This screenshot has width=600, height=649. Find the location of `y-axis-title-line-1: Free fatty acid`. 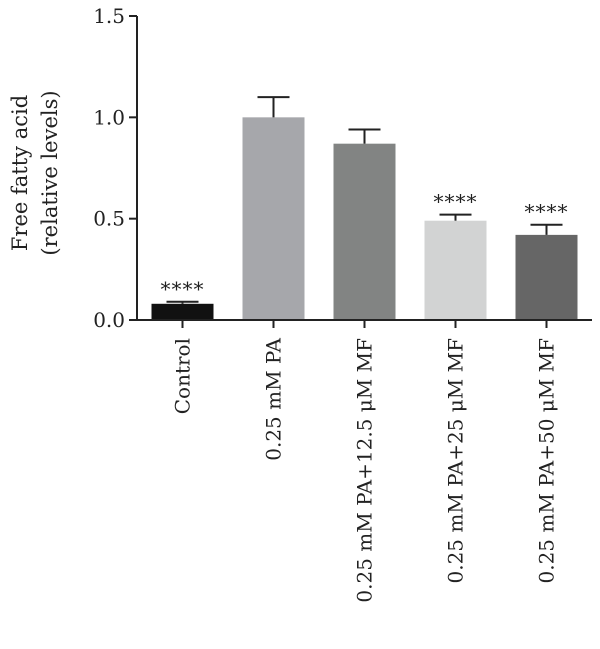

y-axis-title-line-1: Free fatty acid is located at coordinates (20, 173).